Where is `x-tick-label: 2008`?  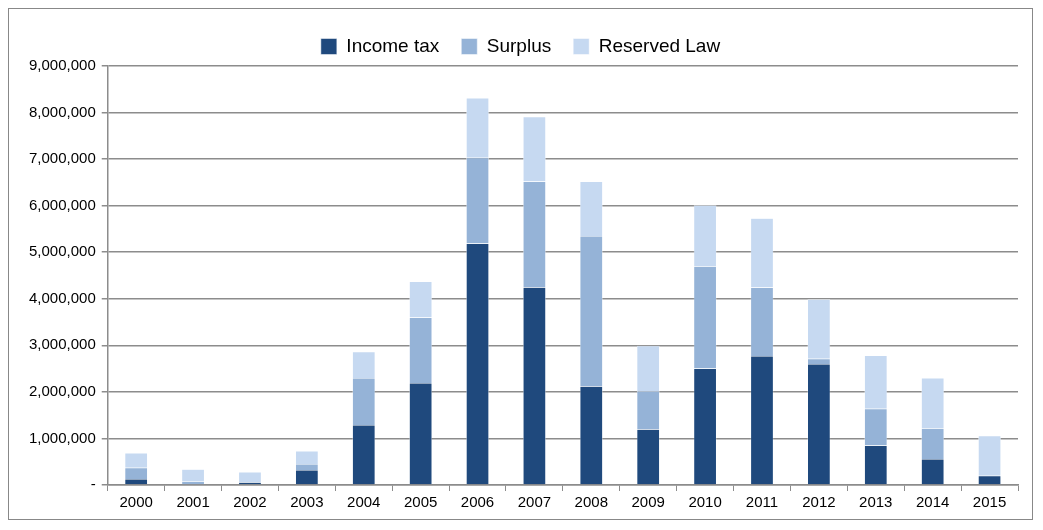 x-tick-label: 2008 is located at coordinates (591, 502).